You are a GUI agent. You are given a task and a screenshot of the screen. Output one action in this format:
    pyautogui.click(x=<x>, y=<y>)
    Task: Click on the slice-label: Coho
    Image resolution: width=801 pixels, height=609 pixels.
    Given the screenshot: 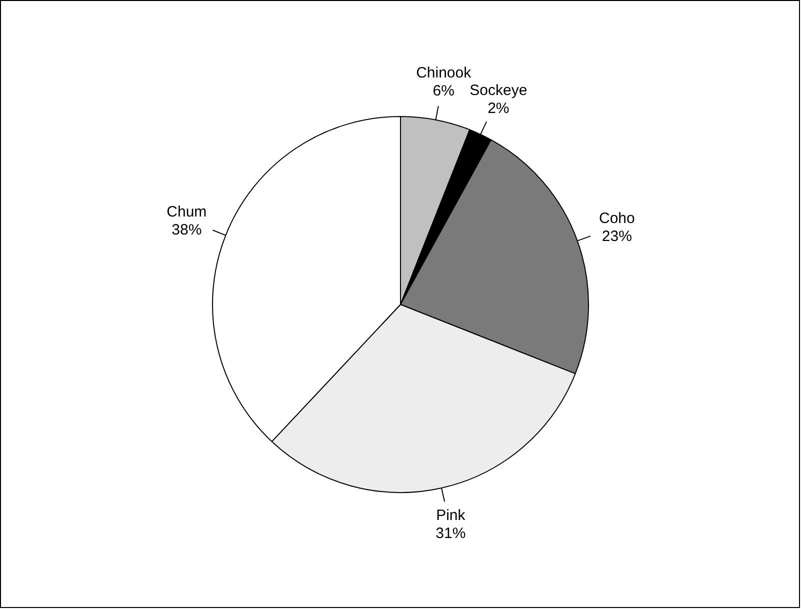 What is the action you would take?
    pyautogui.click(x=616, y=219)
    